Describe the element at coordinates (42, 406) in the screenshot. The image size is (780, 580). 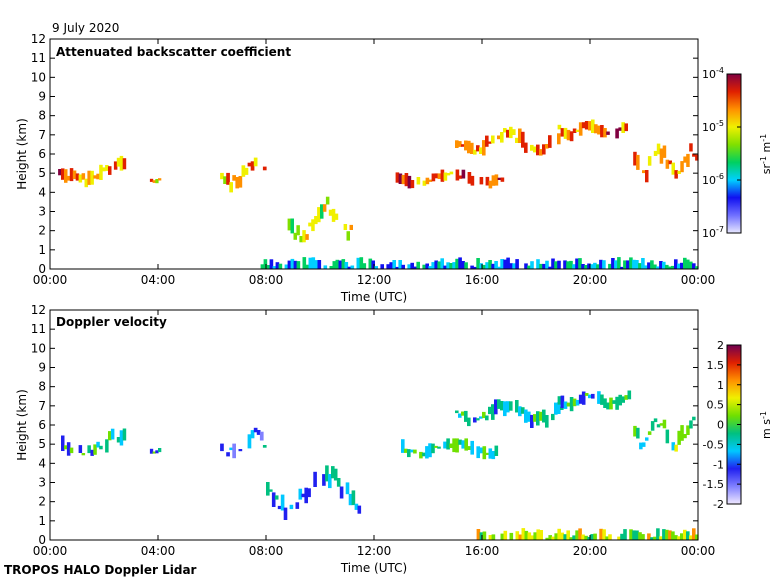
I see `y-tick-label: 7` at that location.